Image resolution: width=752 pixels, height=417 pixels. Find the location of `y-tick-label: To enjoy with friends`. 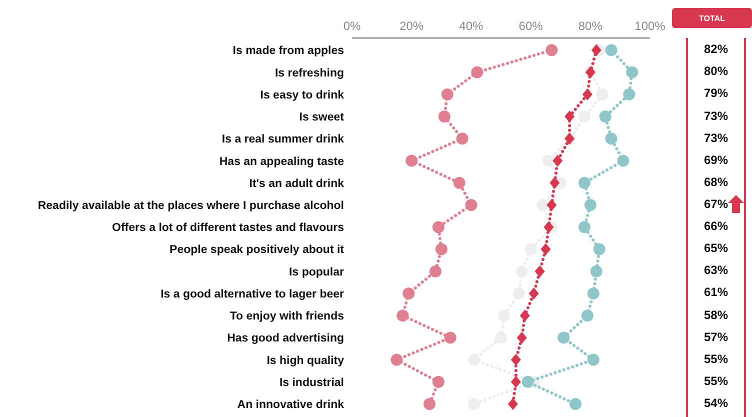

y-tick-label: To enjoy with friends is located at coordinates (287, 316).